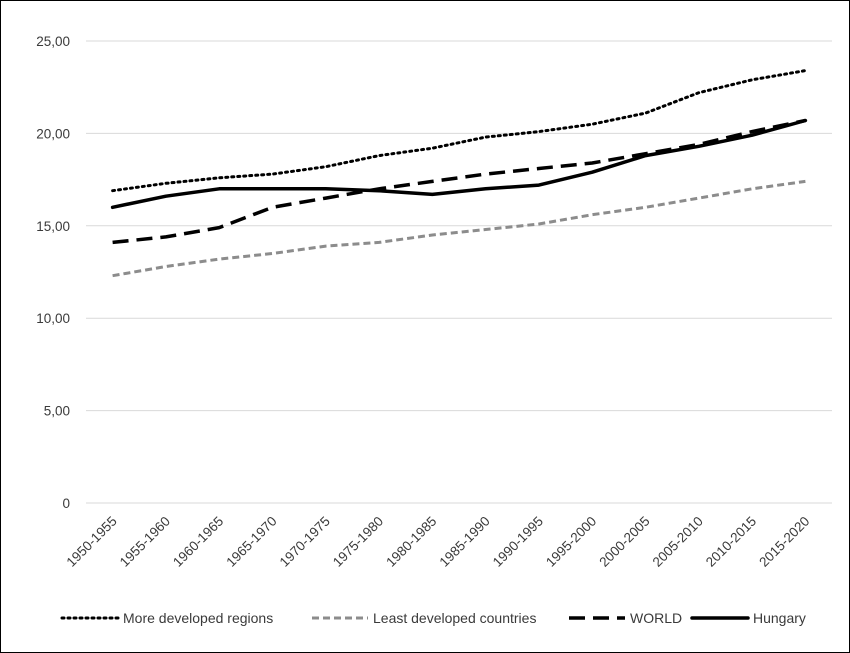 This screenshot has height=653, width=850. I want to click on y-tick-label: 15,00, so click(53, 226).